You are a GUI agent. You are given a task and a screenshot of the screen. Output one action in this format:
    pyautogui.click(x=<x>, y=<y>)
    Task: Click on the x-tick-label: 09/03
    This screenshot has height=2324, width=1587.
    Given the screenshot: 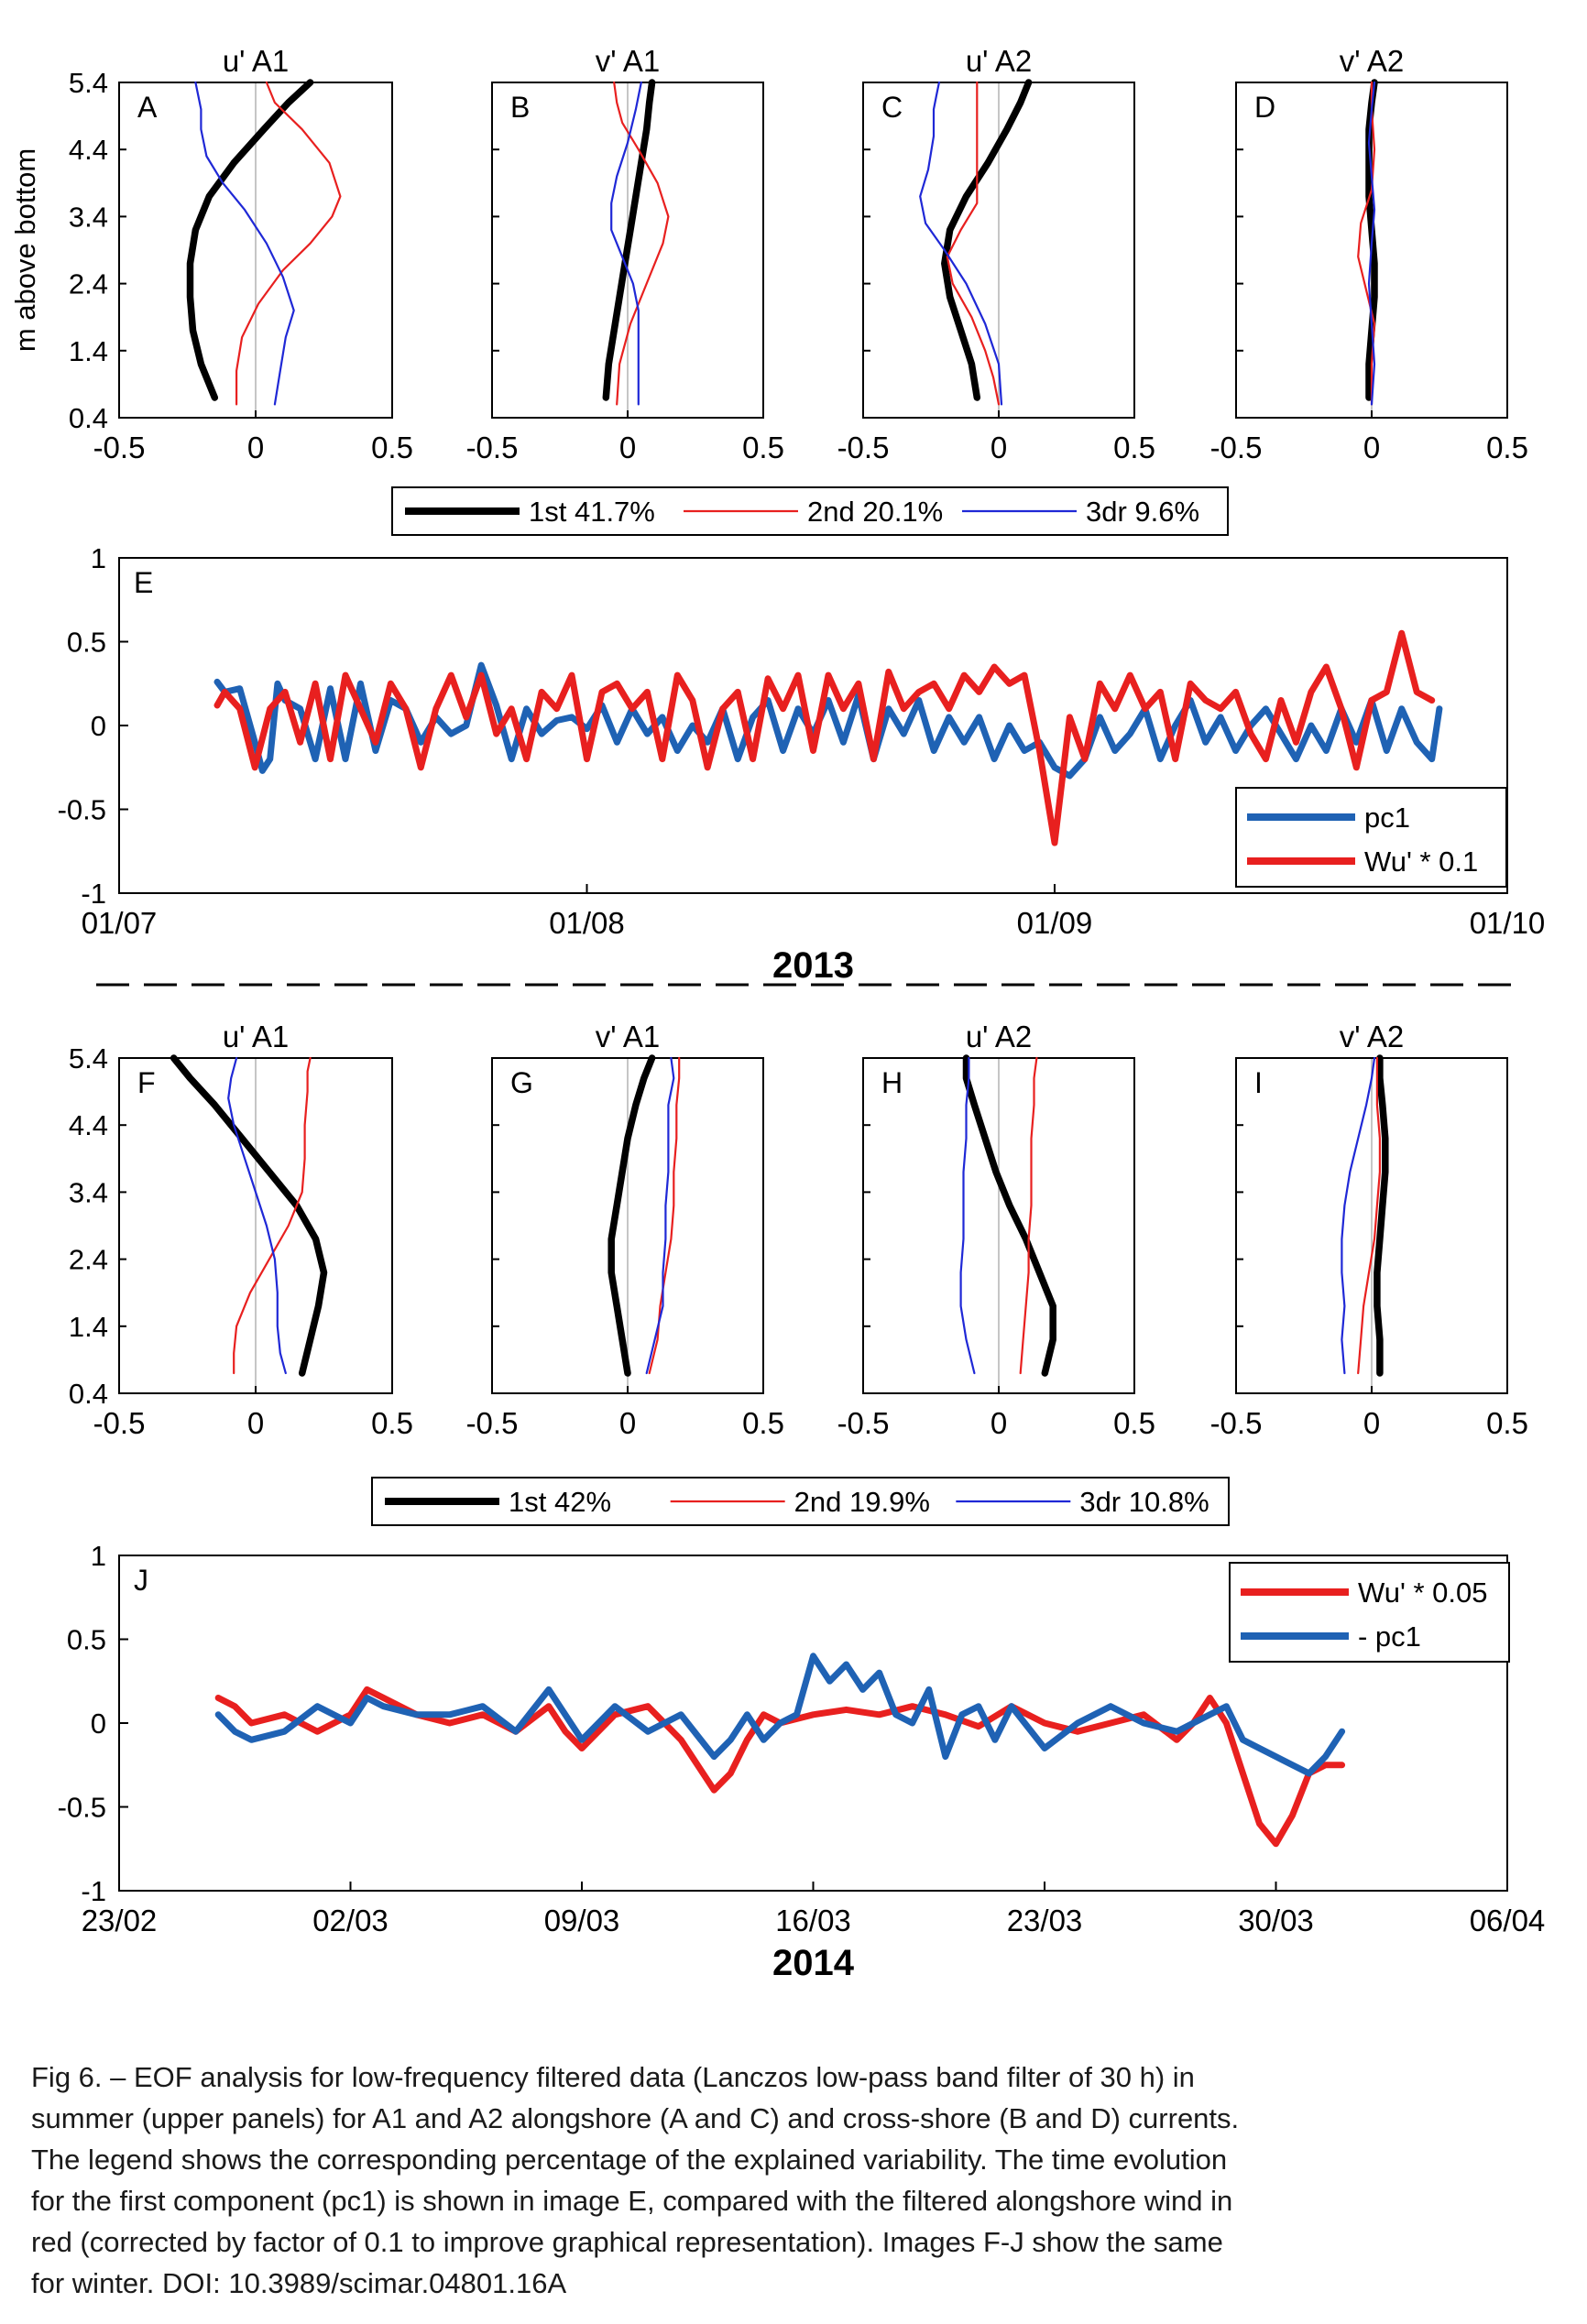 What is the action you would take?
    pyautogui.click(x=582, y=1920)
    